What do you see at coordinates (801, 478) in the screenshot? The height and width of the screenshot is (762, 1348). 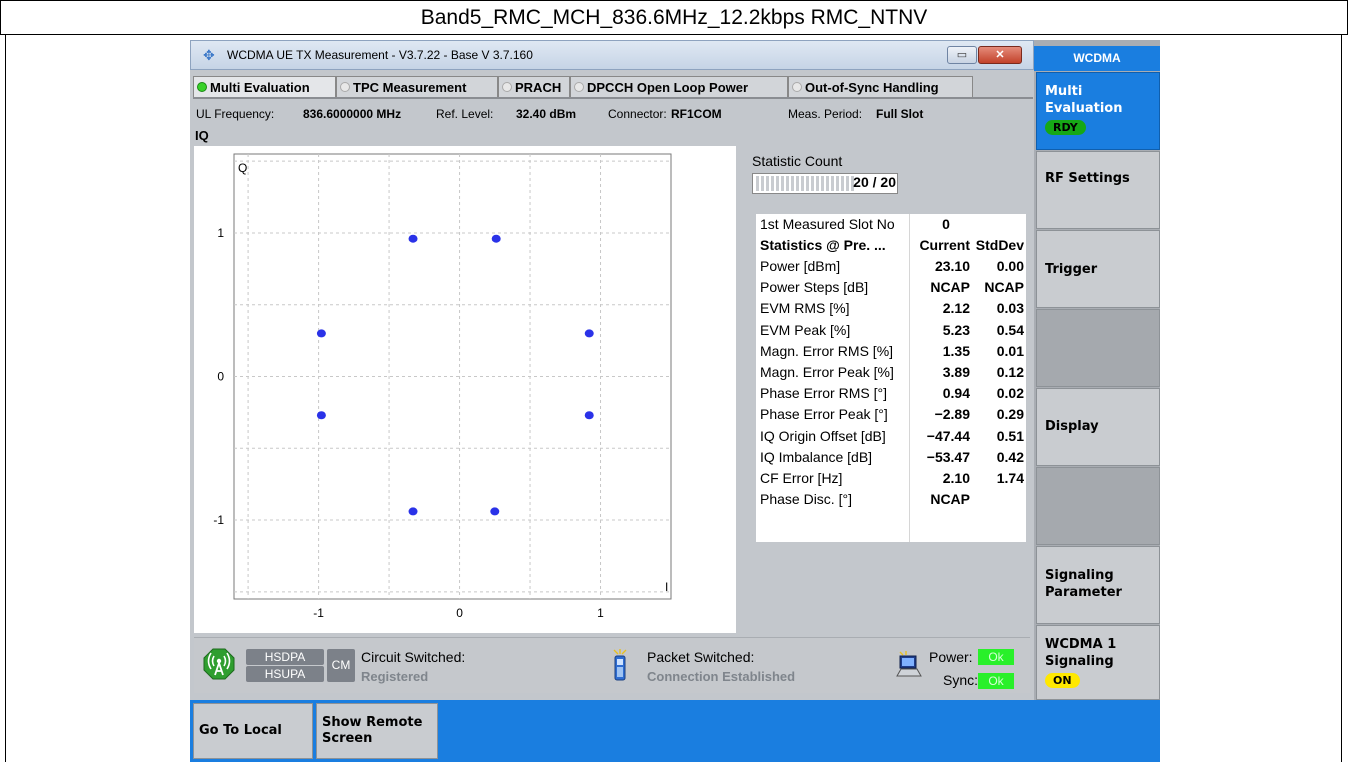 I see `result-label: CF Error [Hz]` at bounding box center [801, 478].